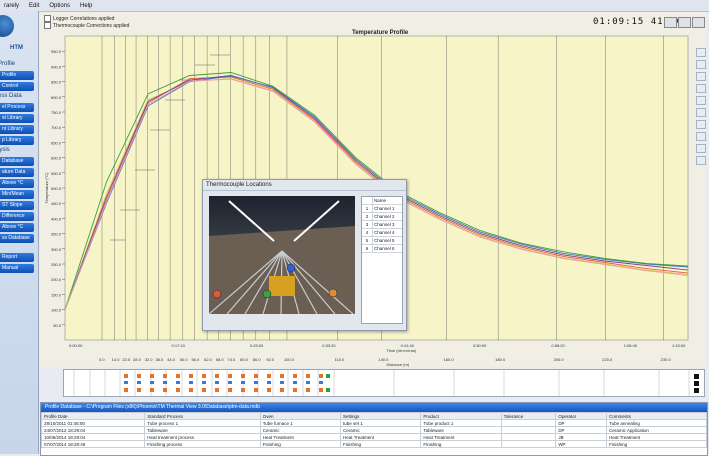  Describe the element at coordinates (300, 416) in the screenshot. I see `column-header: Oven` at that location.